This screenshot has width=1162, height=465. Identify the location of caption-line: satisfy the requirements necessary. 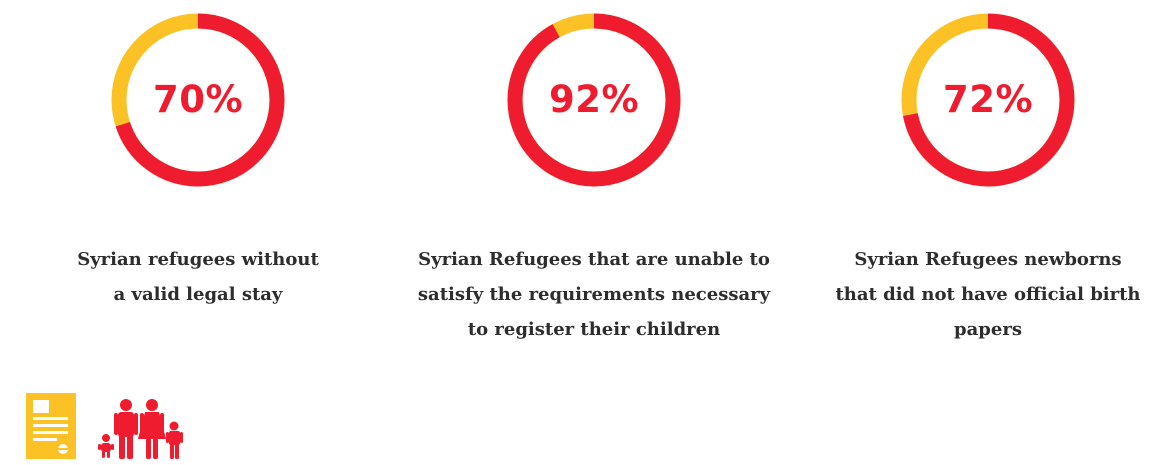
(594, 294).